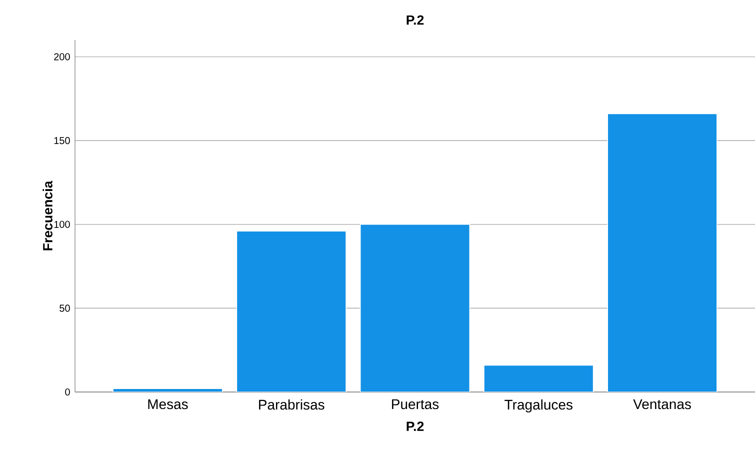  What do you see at coordinates (62, 140) in the screenshot?
I see `y-tick-label: 150` at bounding box center [62, 140].